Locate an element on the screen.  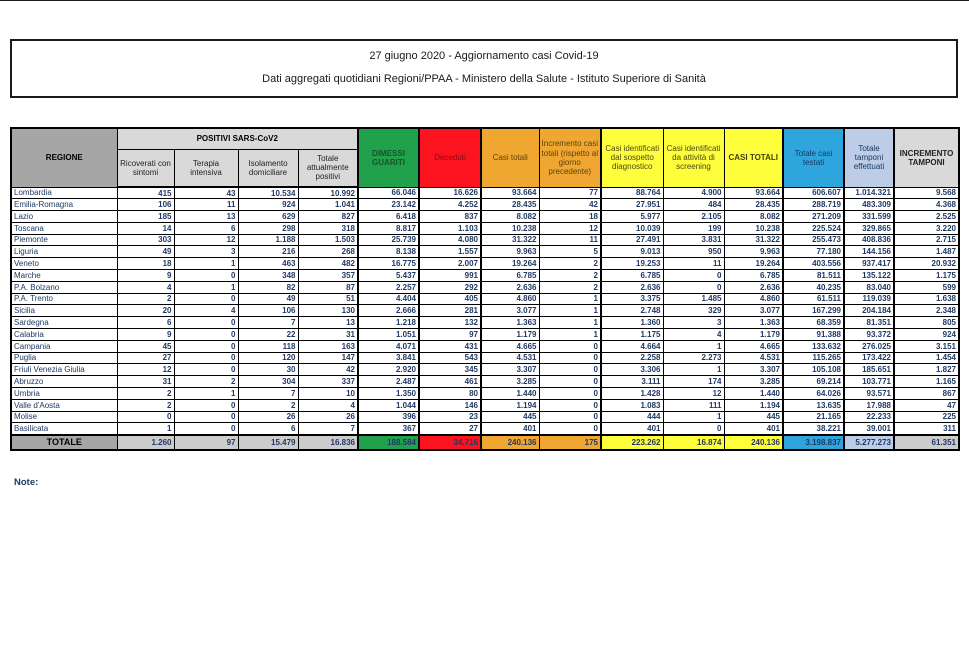
cell-totale-positivi: 1.503 is located at coordinates (328, 240).